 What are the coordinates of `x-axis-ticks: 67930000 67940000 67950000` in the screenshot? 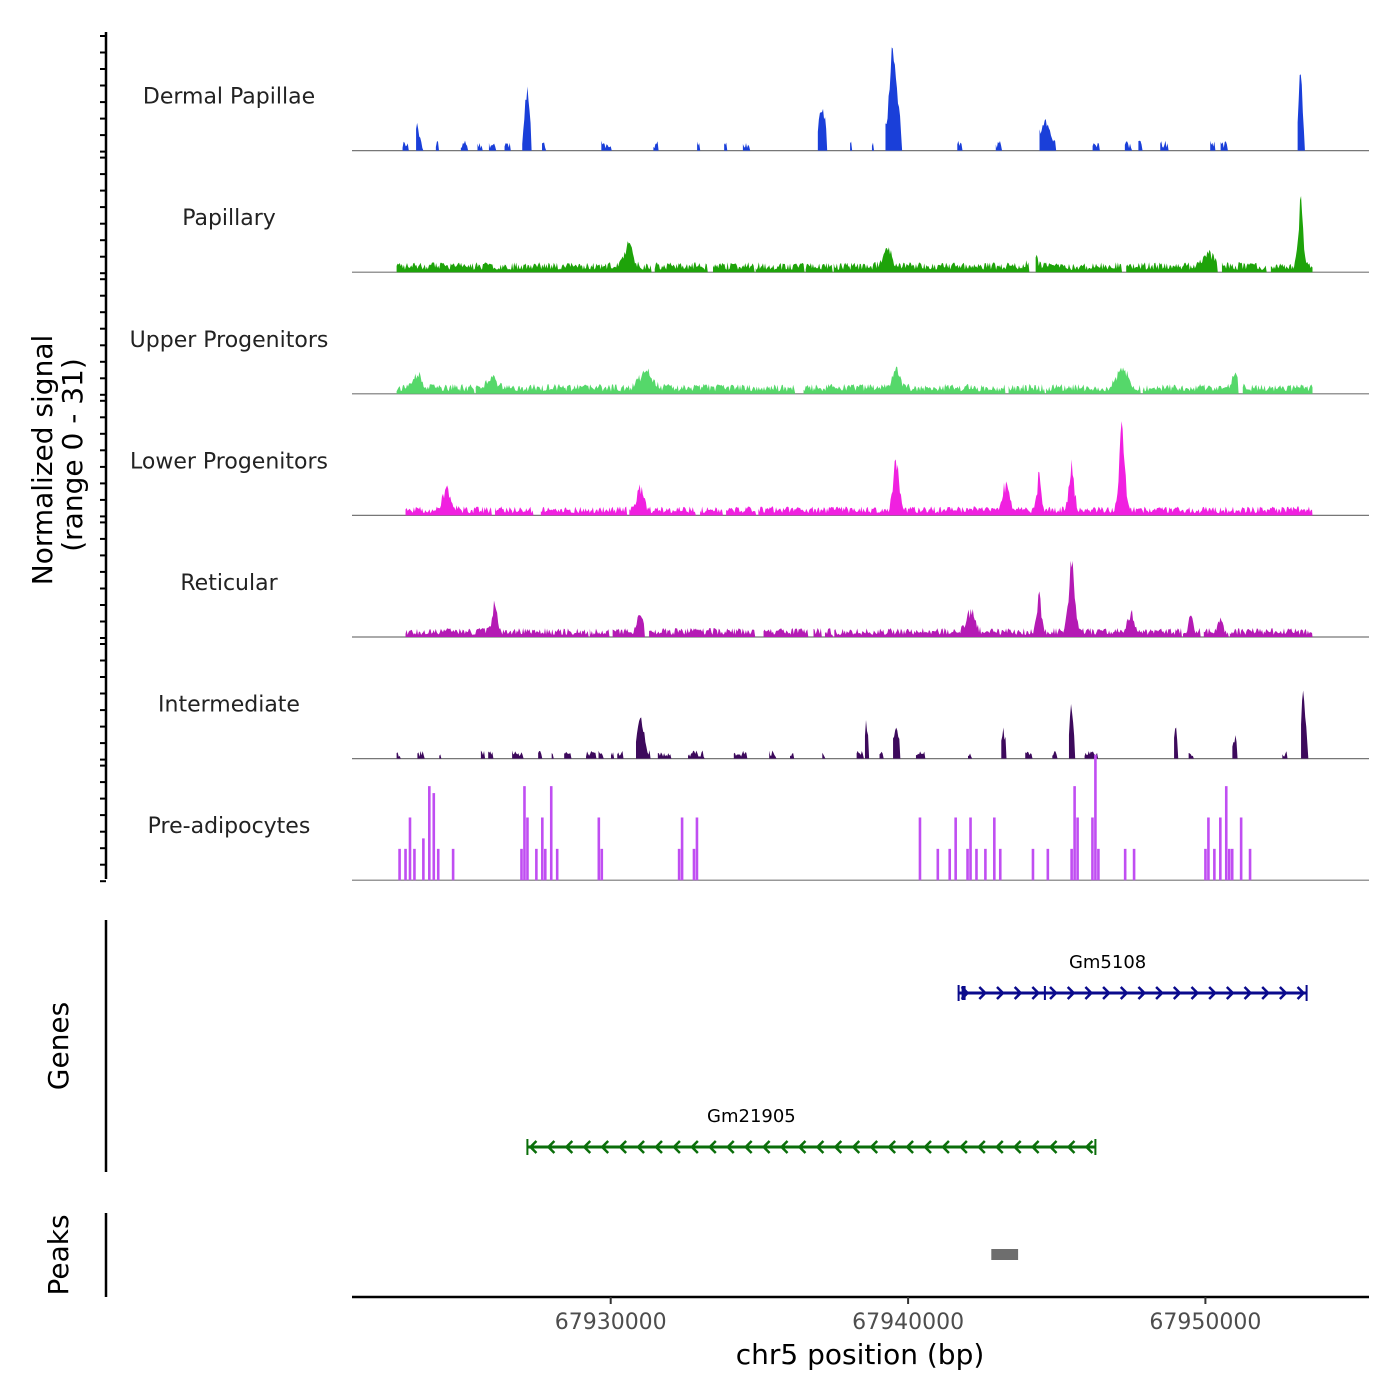 It's located at (908, 1316).